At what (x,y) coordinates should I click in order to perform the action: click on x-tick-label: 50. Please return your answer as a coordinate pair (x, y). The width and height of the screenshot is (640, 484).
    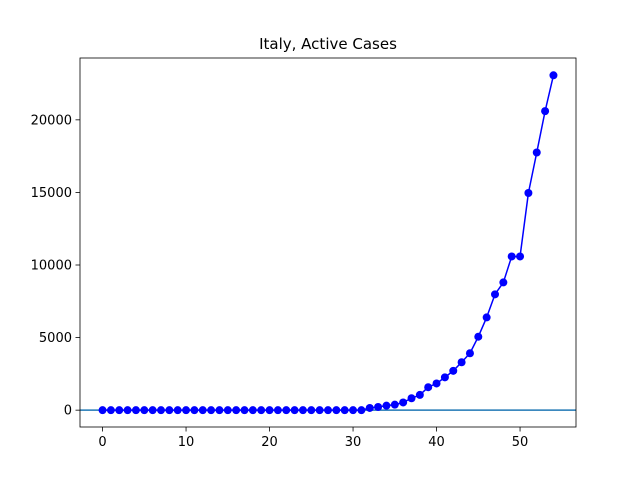
    Looking at the image, I should click on (520, 442).